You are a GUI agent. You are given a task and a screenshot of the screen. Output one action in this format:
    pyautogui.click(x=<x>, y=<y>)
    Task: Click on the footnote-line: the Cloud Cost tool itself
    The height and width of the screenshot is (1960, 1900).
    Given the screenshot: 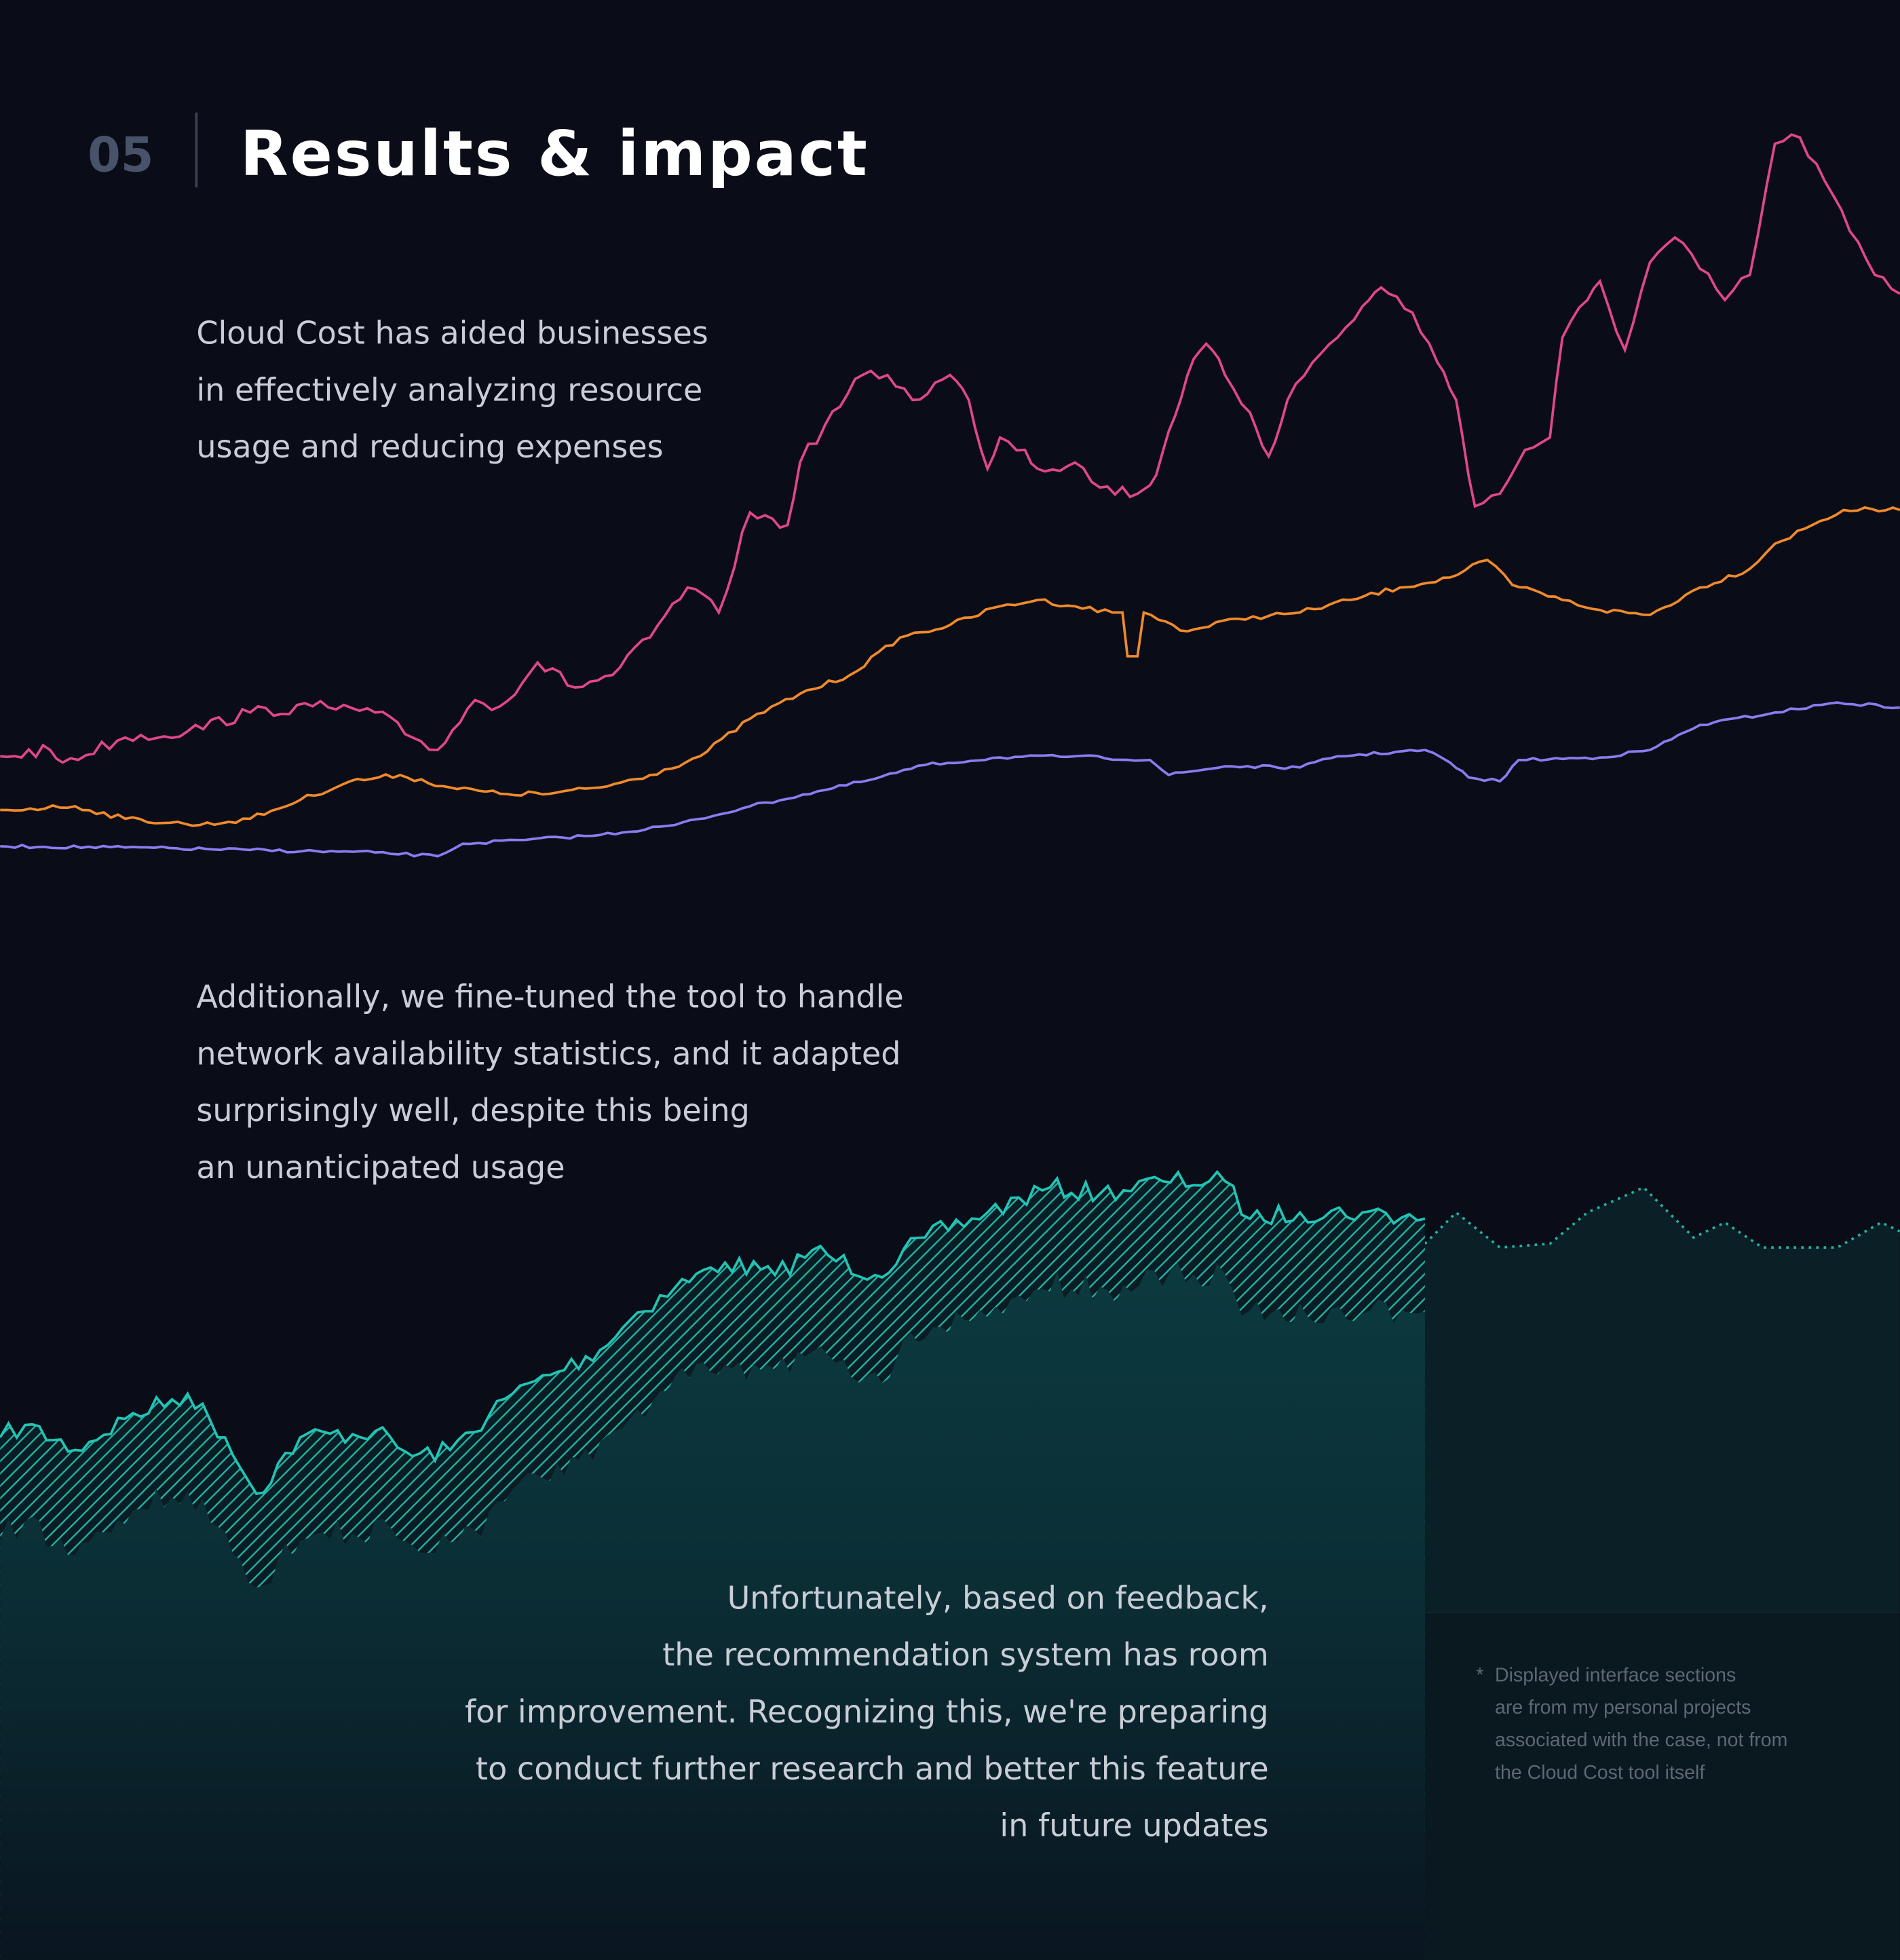 What is the action you would take?
    pyautogui.click(x=1600, y=1773)
    